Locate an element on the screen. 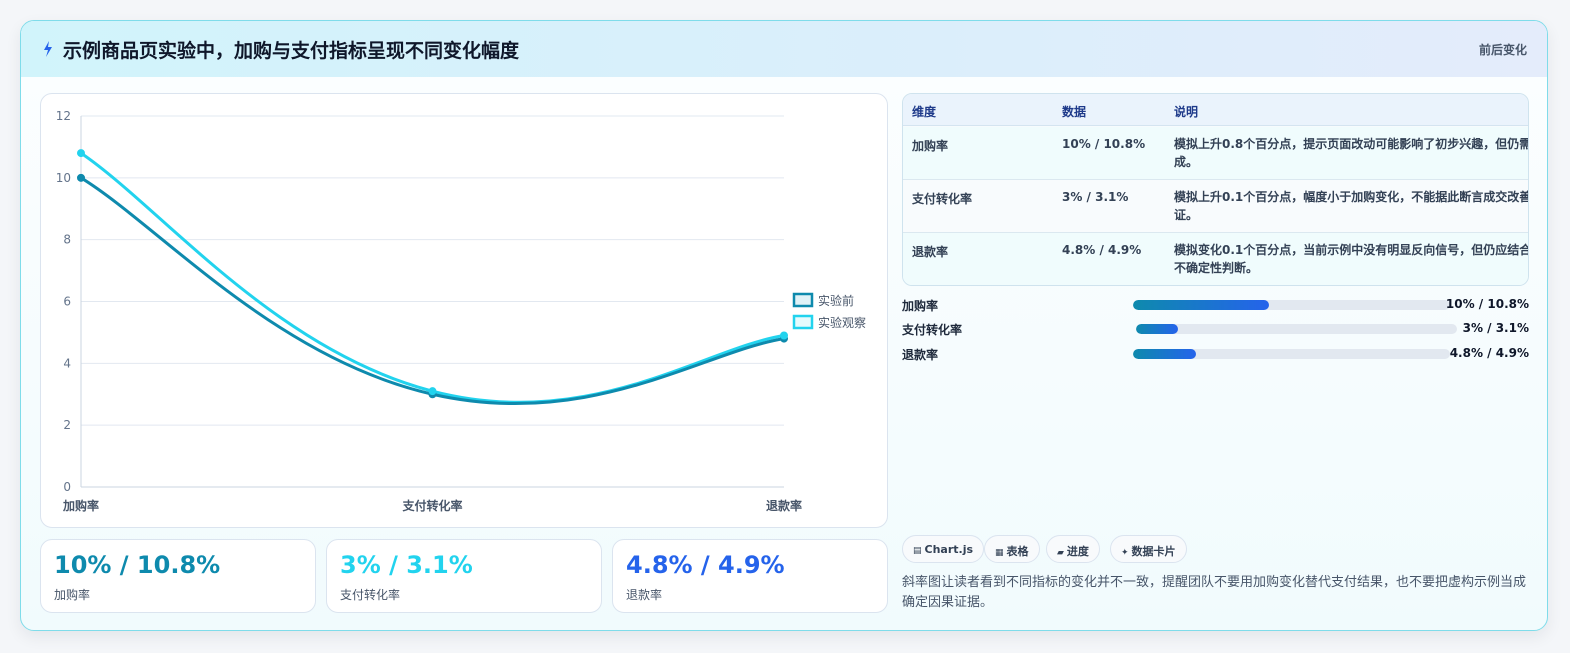 This screenshot has height=653, width=1570. table-icon: ▦ is located at coordinates (999, 553).